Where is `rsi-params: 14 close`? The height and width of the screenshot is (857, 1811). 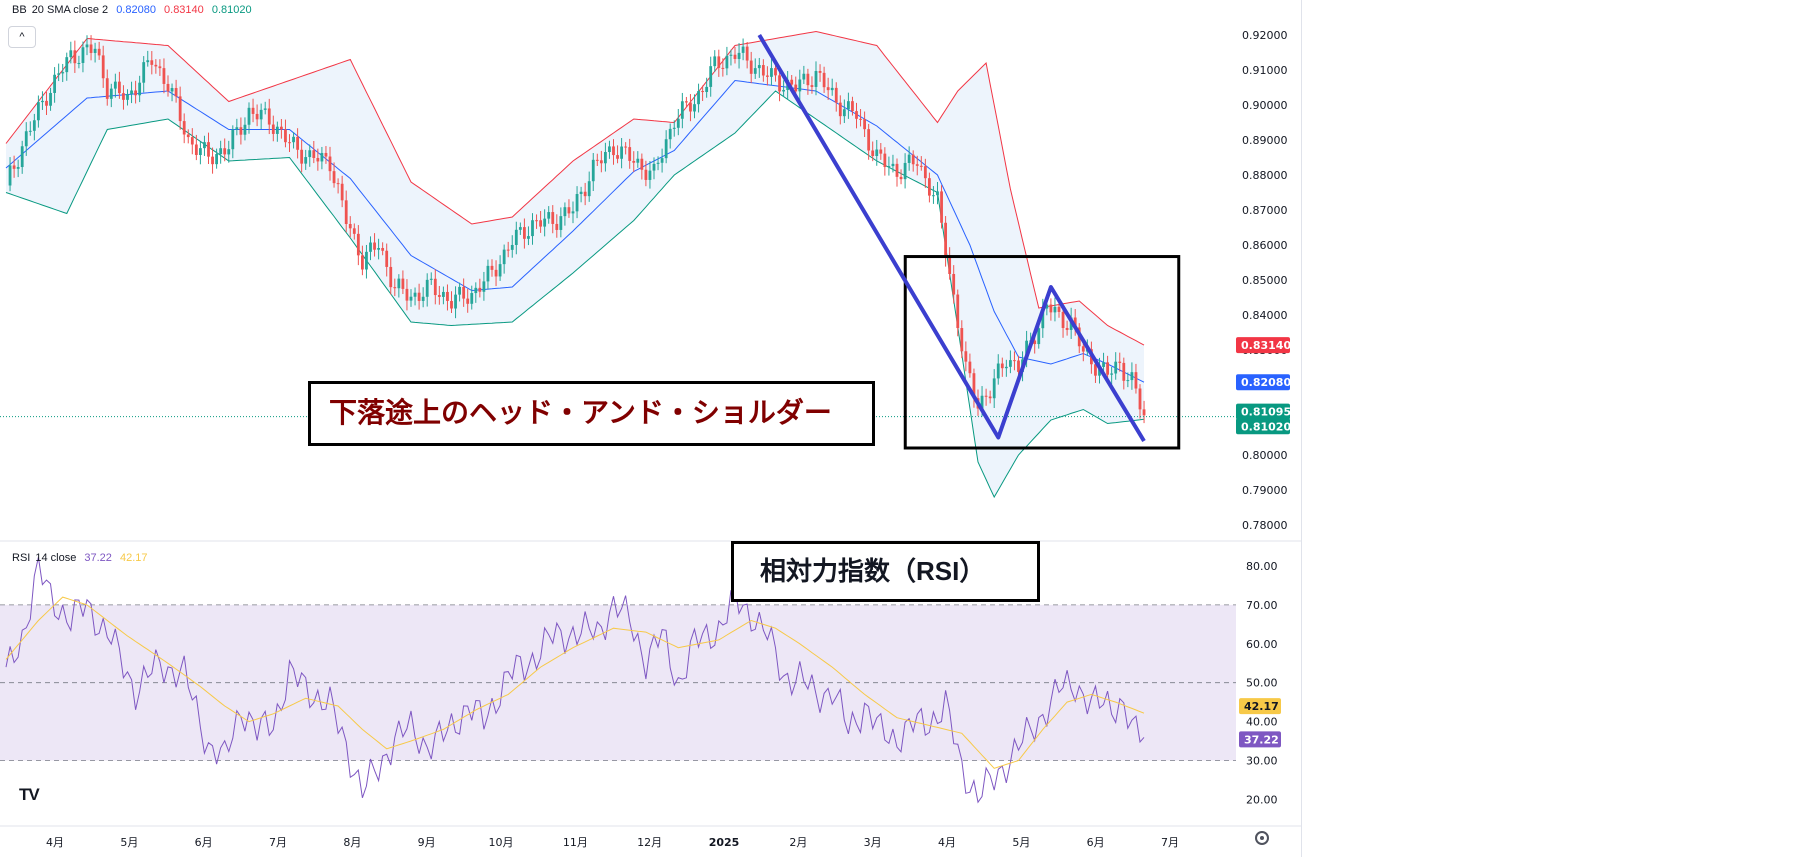 rsi-params: 14 close is located at coordinates (56, 558).